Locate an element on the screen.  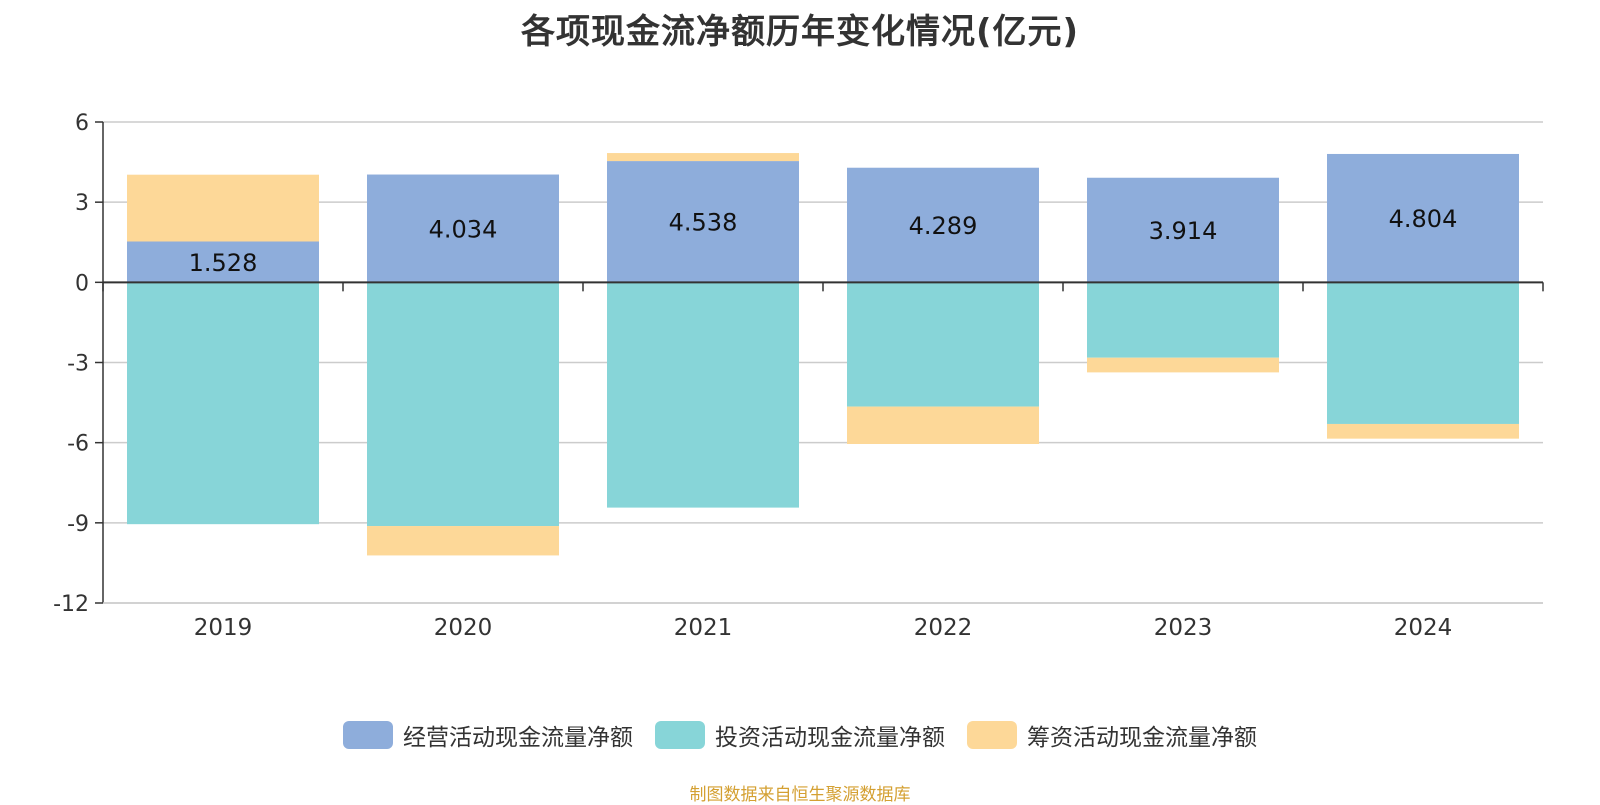
x-tick-label: 2019 is located at coordinates (223, 628).